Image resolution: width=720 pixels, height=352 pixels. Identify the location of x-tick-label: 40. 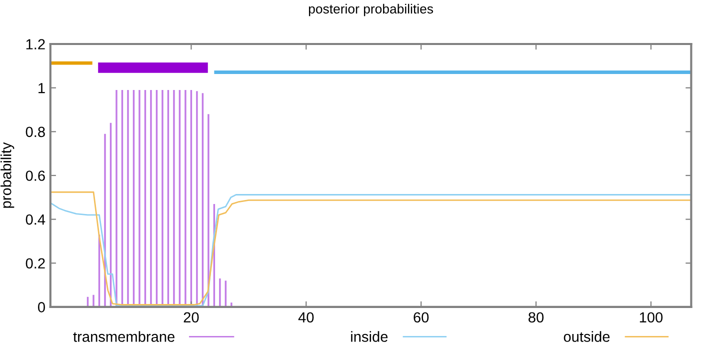
(306, 317).